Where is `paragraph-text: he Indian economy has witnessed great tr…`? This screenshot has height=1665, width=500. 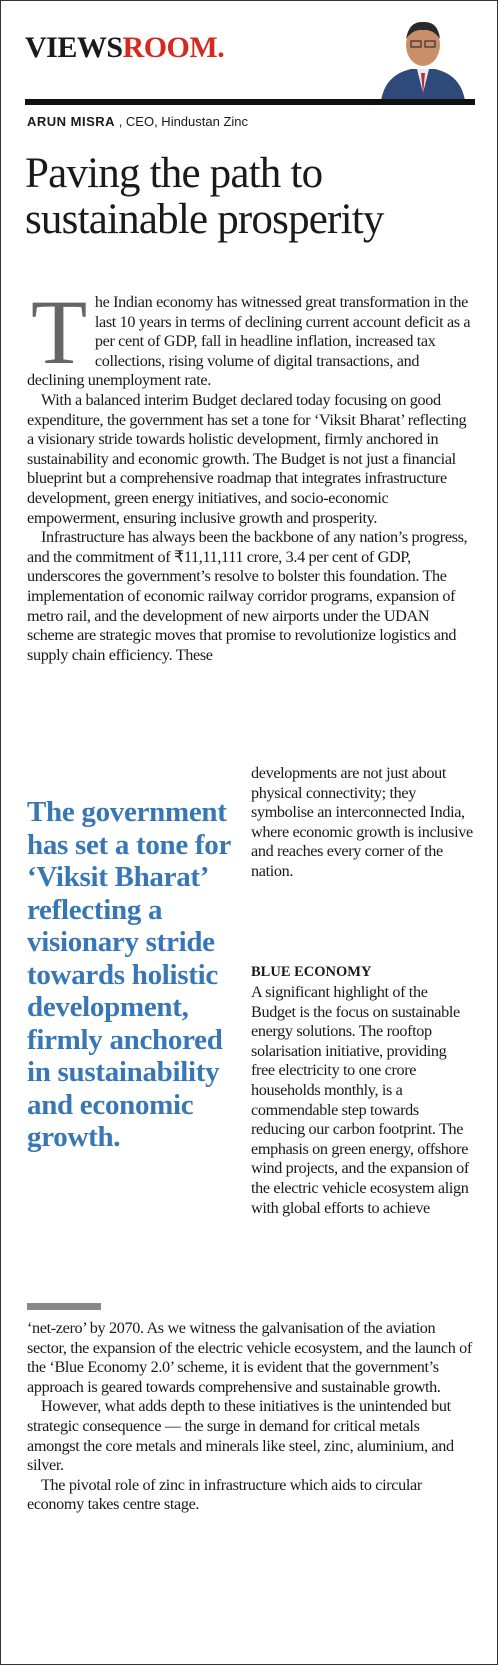
paragraph-text: he Indian economy has witnessed great tr… is located at coordinates (249, 341).